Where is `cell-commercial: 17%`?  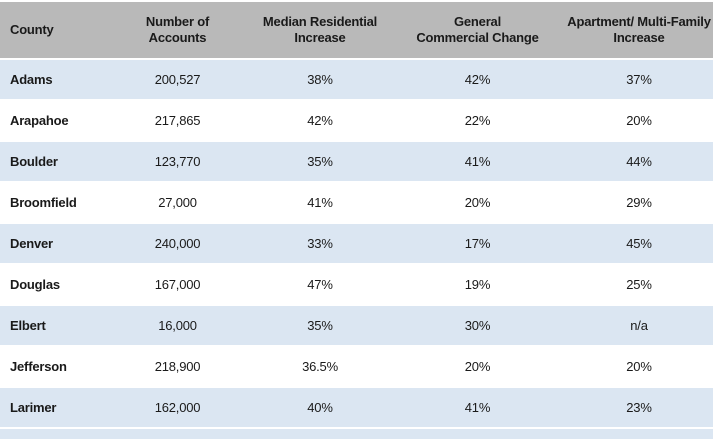
cell-commercial: 17% is located at coordinates (477, 243).